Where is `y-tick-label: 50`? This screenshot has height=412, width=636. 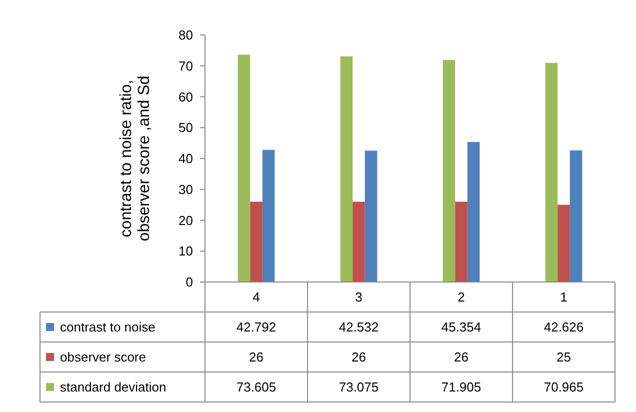
y-tick-label: 50 is located at coordinates (185, 128).